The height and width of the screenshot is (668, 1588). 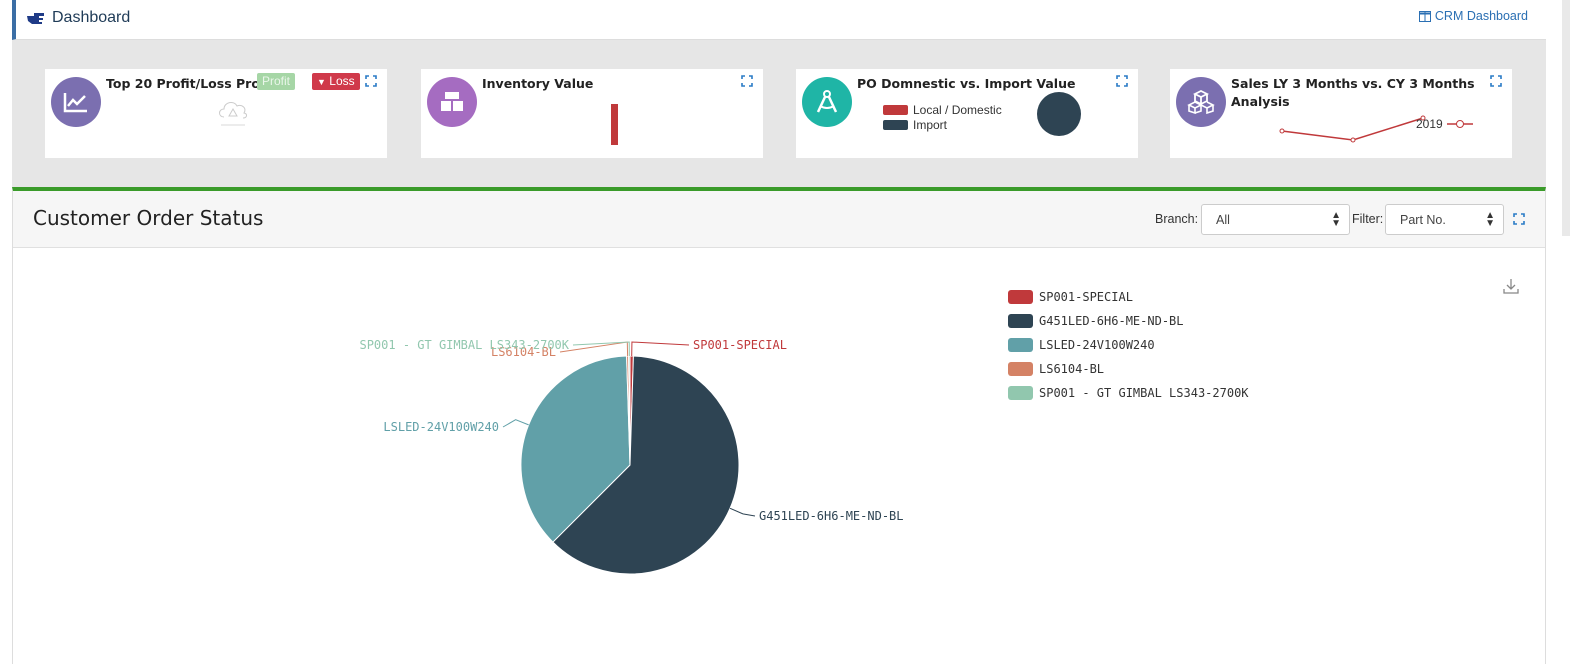 What do you see at coordinates (441, 427) in the screenshot?
I see `slice-label: LSLED-24V100W240` at bounding box center [441, 427].